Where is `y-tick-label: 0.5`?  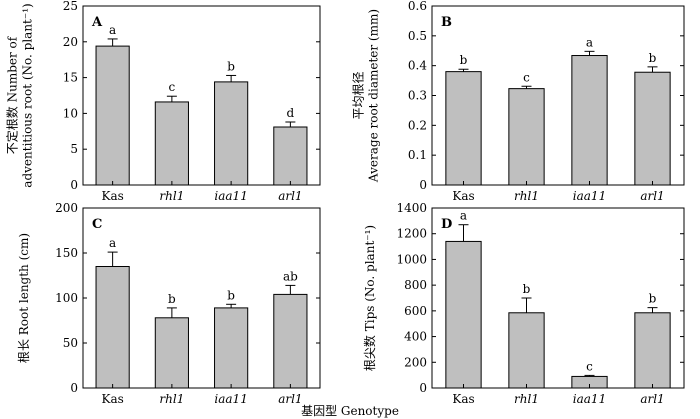 y-tick-label: 0.5 is located at coordinates (417, 36).